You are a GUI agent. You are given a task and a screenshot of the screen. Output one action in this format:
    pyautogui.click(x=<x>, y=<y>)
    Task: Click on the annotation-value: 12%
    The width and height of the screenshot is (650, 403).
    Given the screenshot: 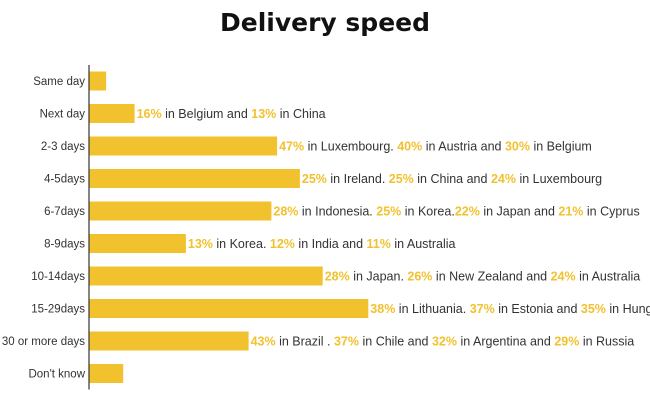 What is the action you would take?
    pyautogui.click(x=282, y=244)
    